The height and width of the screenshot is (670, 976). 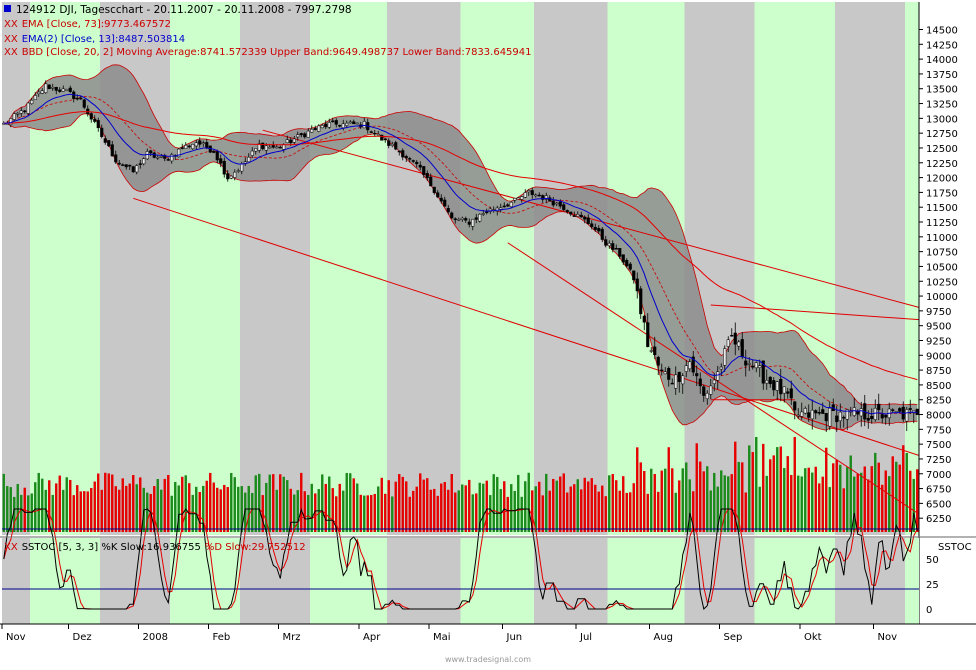 I want to click on month-band, so click(x=205, y=268).